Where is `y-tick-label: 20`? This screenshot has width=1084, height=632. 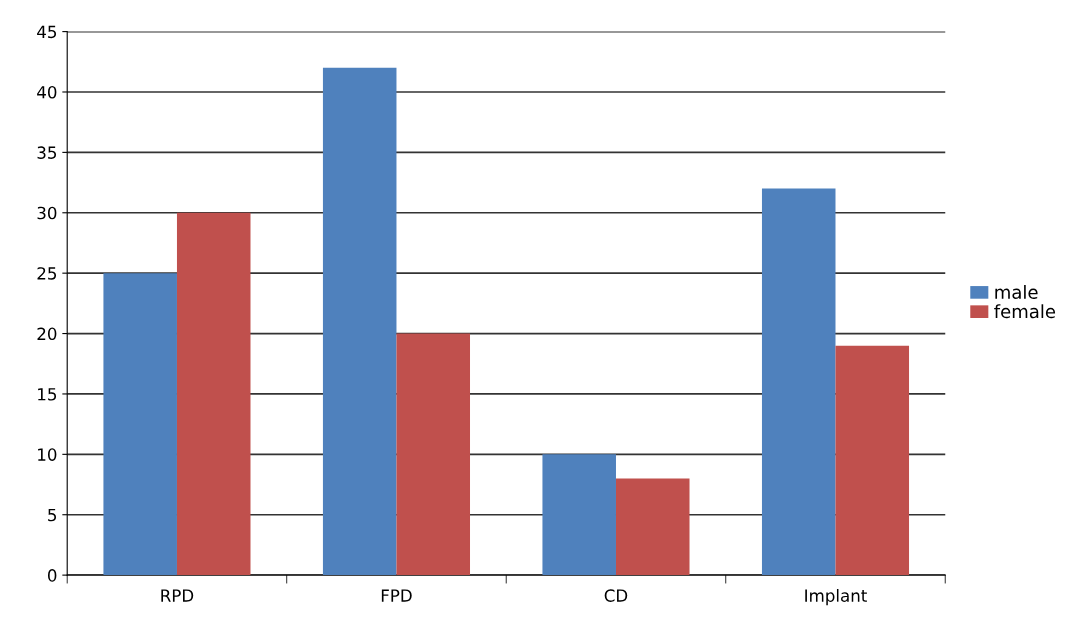
y-tick-label: 20 is located at coordinates (47, 334).